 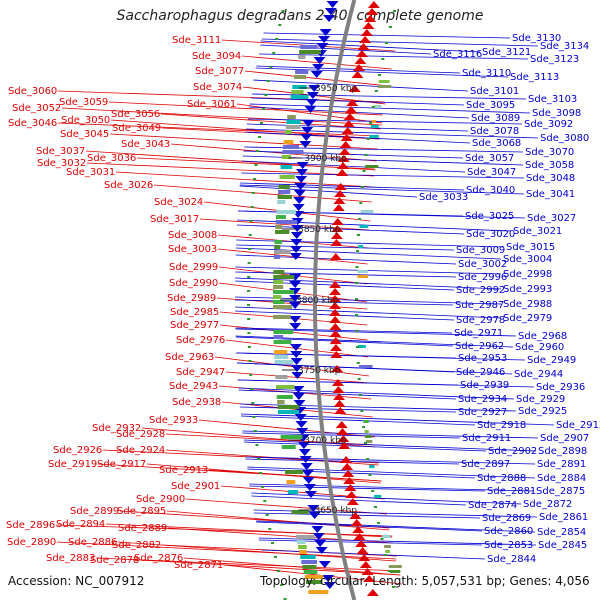 I want to click on gene-label: Sde_2917, so click(x=121, y=464).